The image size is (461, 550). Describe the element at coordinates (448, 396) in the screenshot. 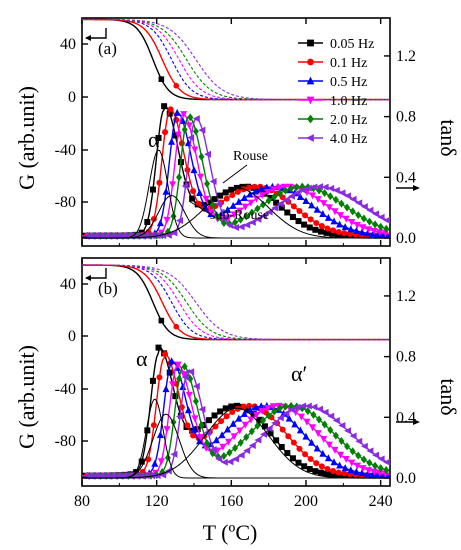

I see `y2-axis-title-panel-b: tanδ` at that location.